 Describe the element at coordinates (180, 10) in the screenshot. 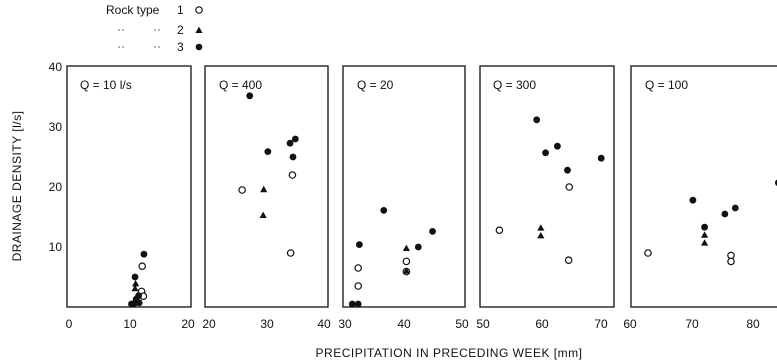

I see `legend-label-1: 1` at that location.